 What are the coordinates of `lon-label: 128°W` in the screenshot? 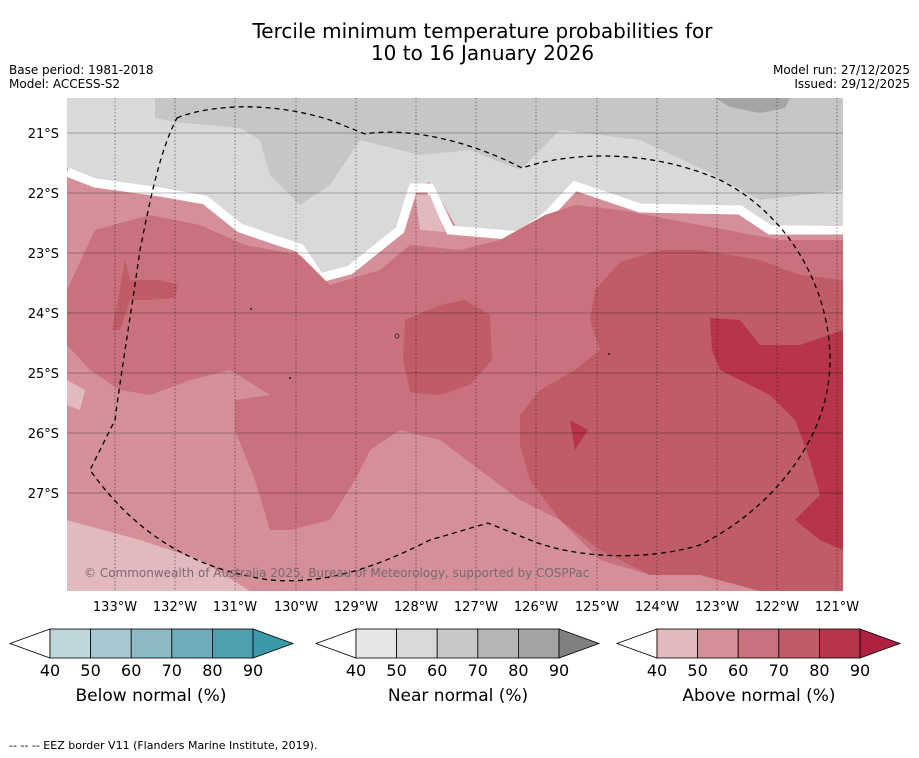 It's located at (416, 607).